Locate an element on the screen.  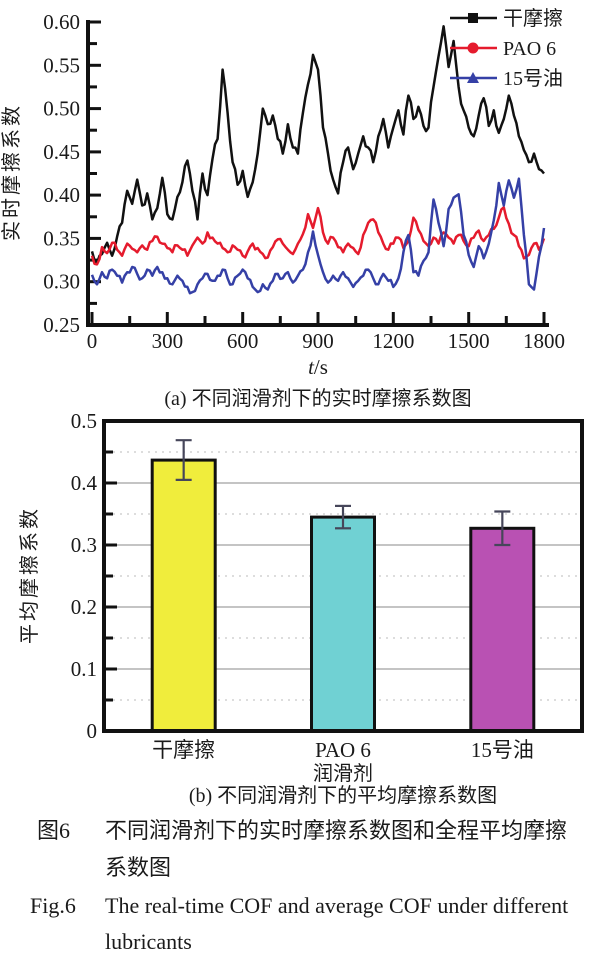
series-15号油 is located at coordinates (318, 236).